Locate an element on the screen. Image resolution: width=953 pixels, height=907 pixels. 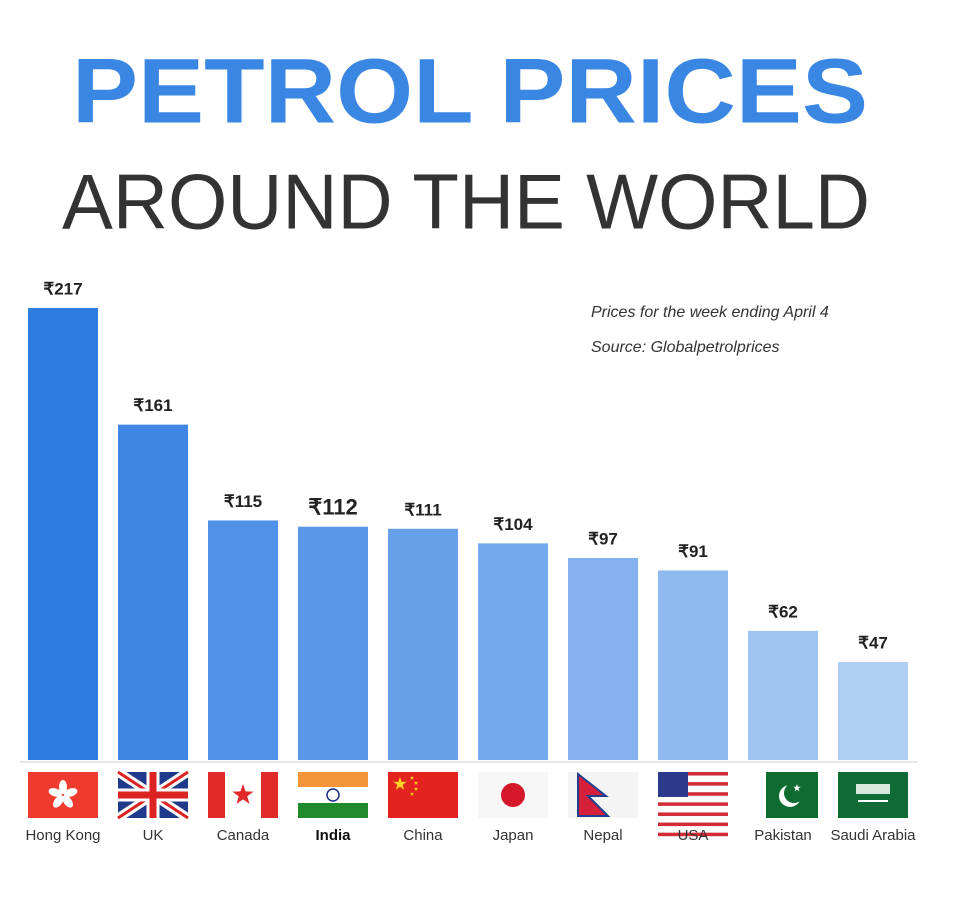
flag-sun is located at coordinates (513, 795).